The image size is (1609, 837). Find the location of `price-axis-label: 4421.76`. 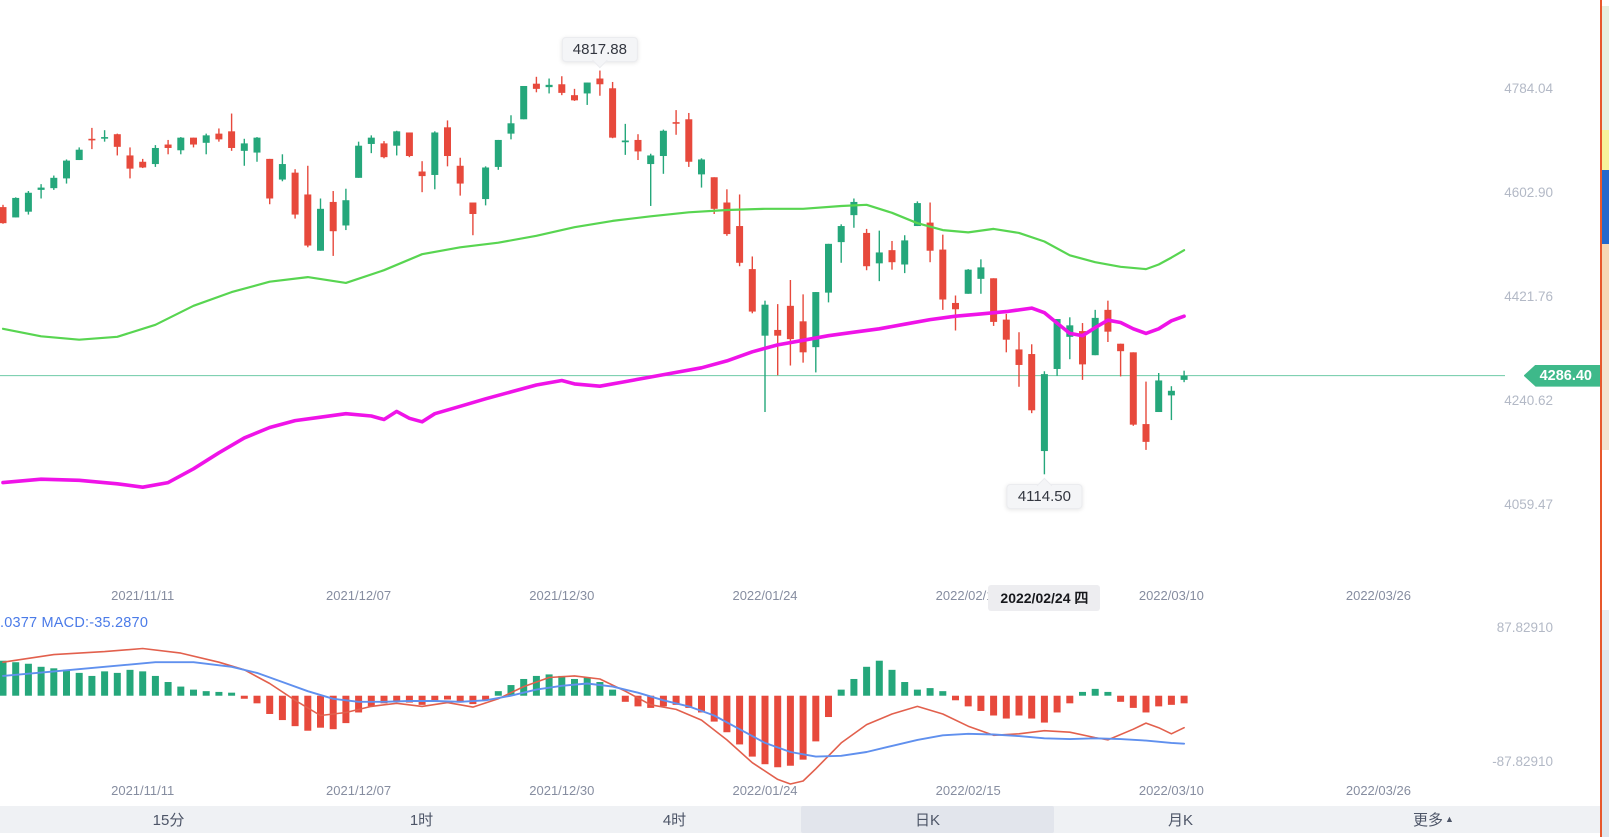

price-axis-label: 4421.76 is located at coordinates (1528, 296).